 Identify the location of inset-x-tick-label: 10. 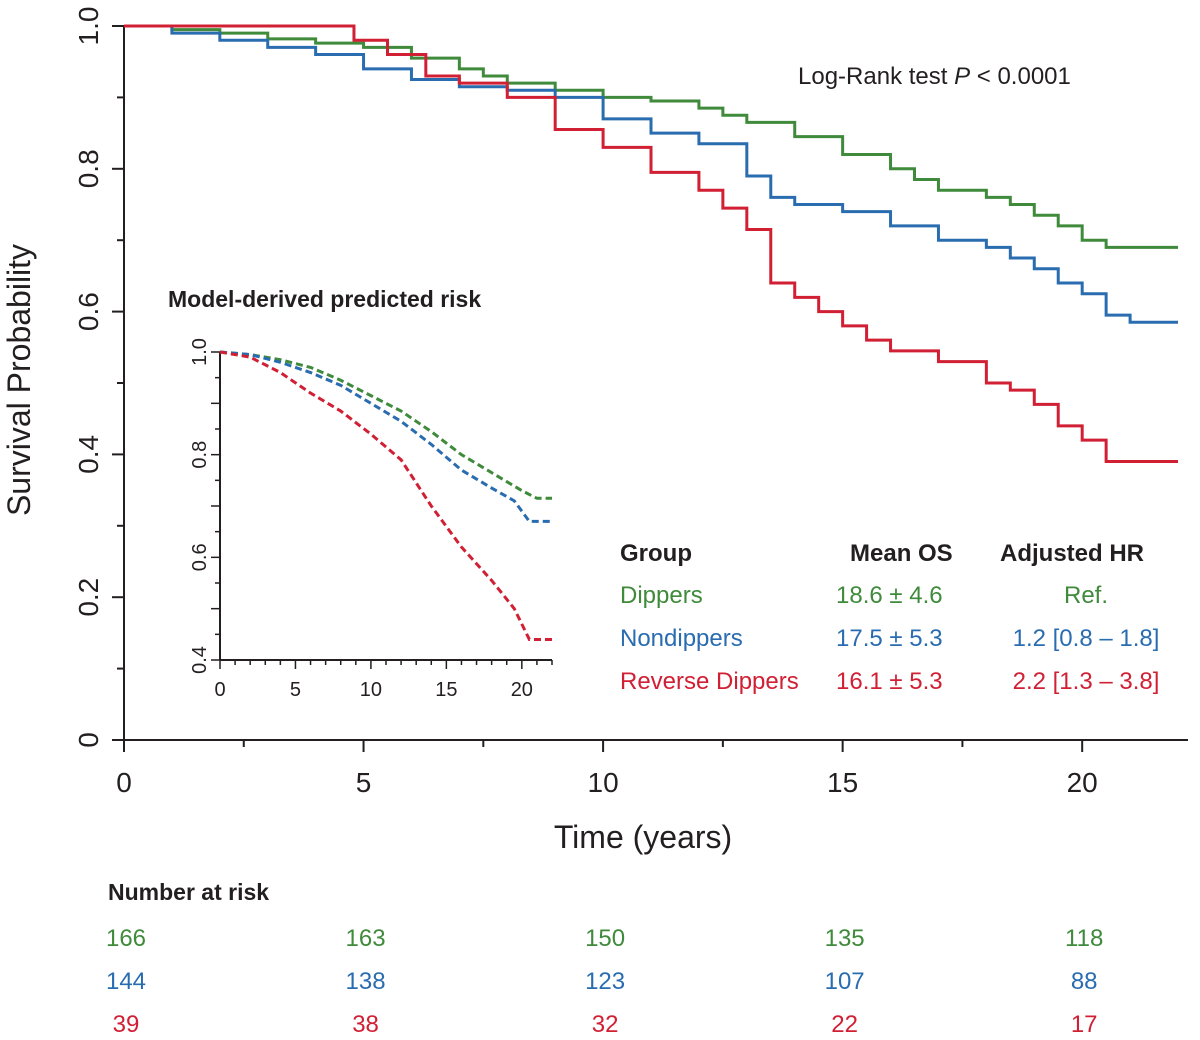
(371, 690).